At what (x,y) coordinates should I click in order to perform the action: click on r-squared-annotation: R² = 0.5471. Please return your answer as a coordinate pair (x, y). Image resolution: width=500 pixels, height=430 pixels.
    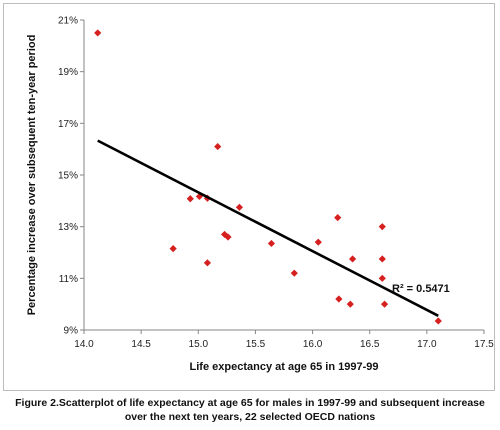
    Looking at the image, I should click on (421, 289).